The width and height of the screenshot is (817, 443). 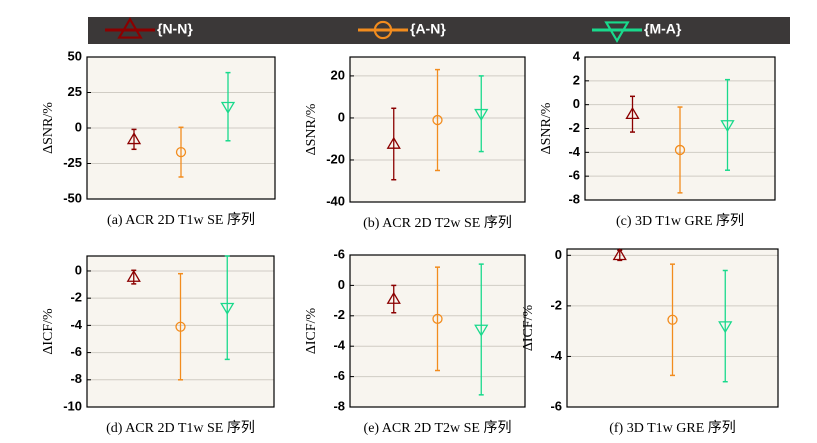 I want to click on caption: (d) ACR 2D T1w SE 序列, so click(x=180, y=428).